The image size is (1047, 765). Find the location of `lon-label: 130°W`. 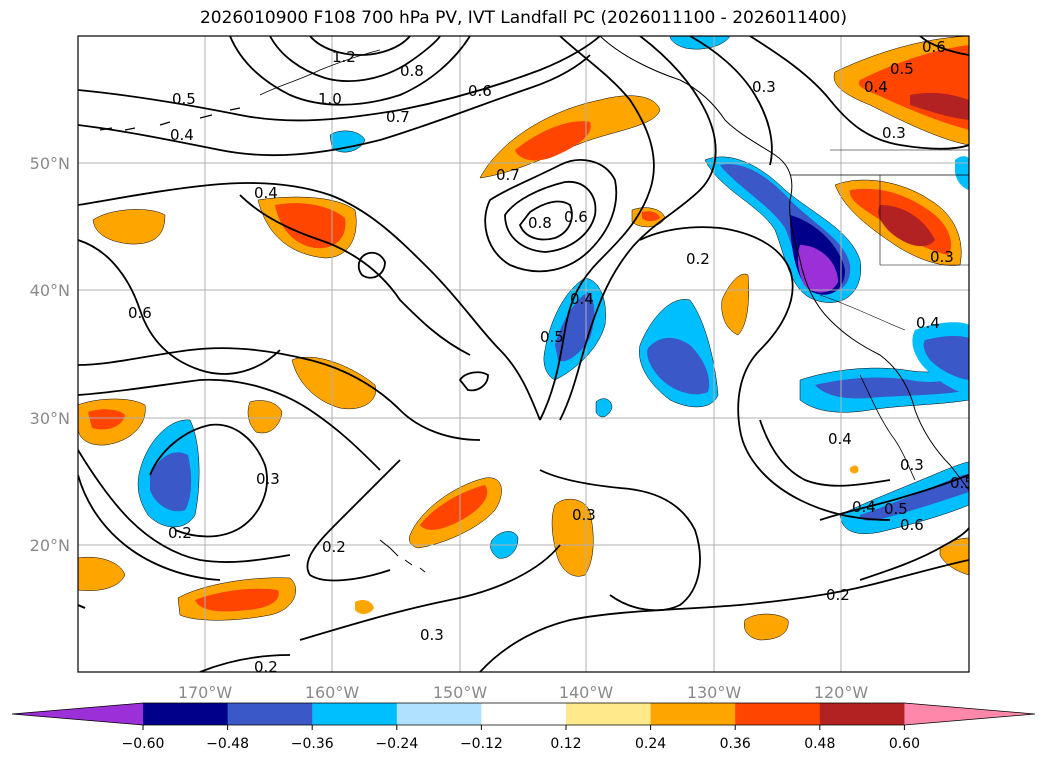

lon-label: 130°W is located at coordinates (714, 692).